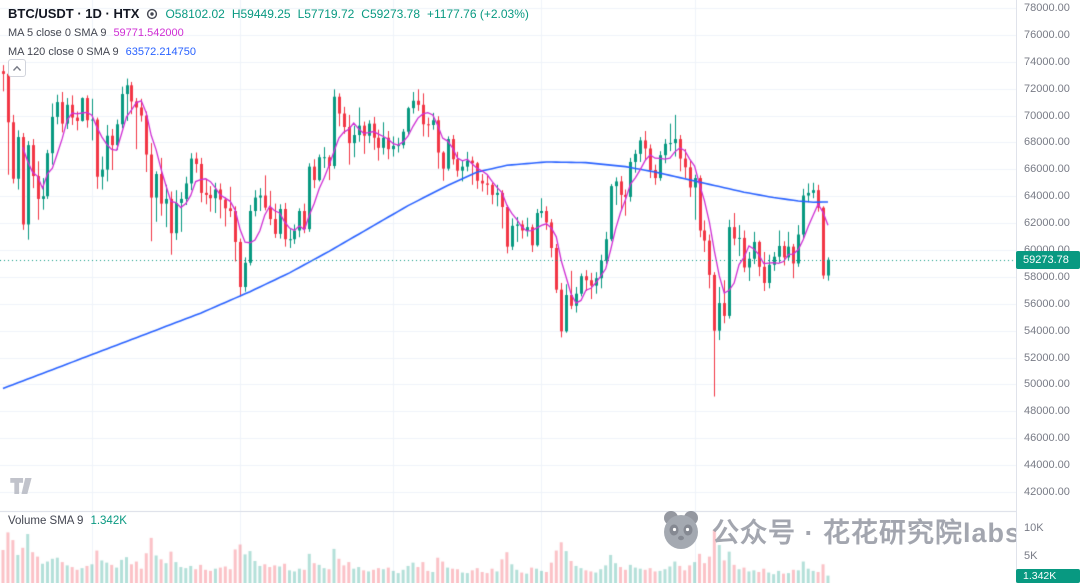  Describe the element at coordinates (152, 14) in the screenshot. I see `exchange-logo-icon` at that location.